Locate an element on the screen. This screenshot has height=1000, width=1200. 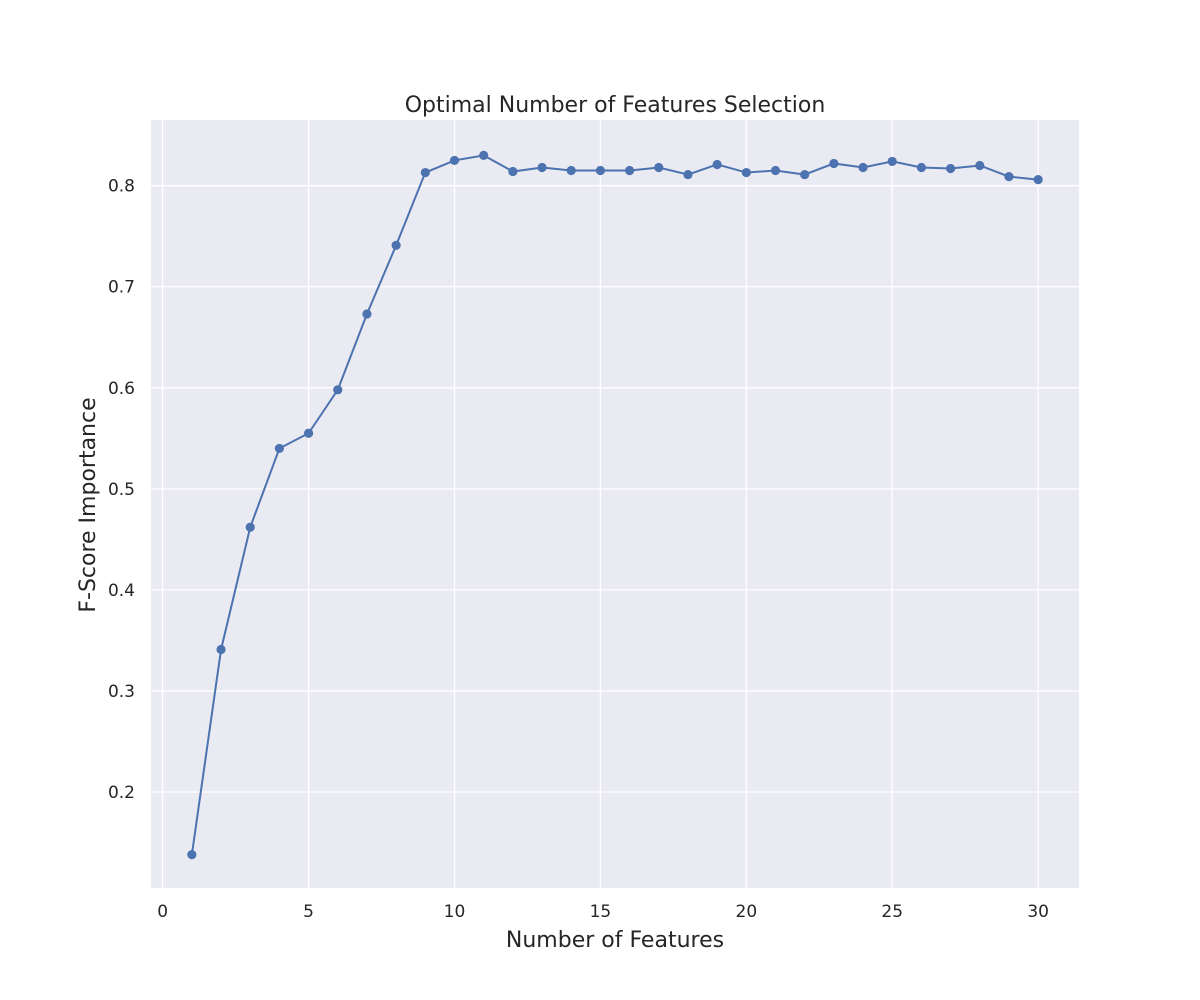
x-tick-labels: 0 5 10 15 20 25 30 is located at coordinates (603, 912).